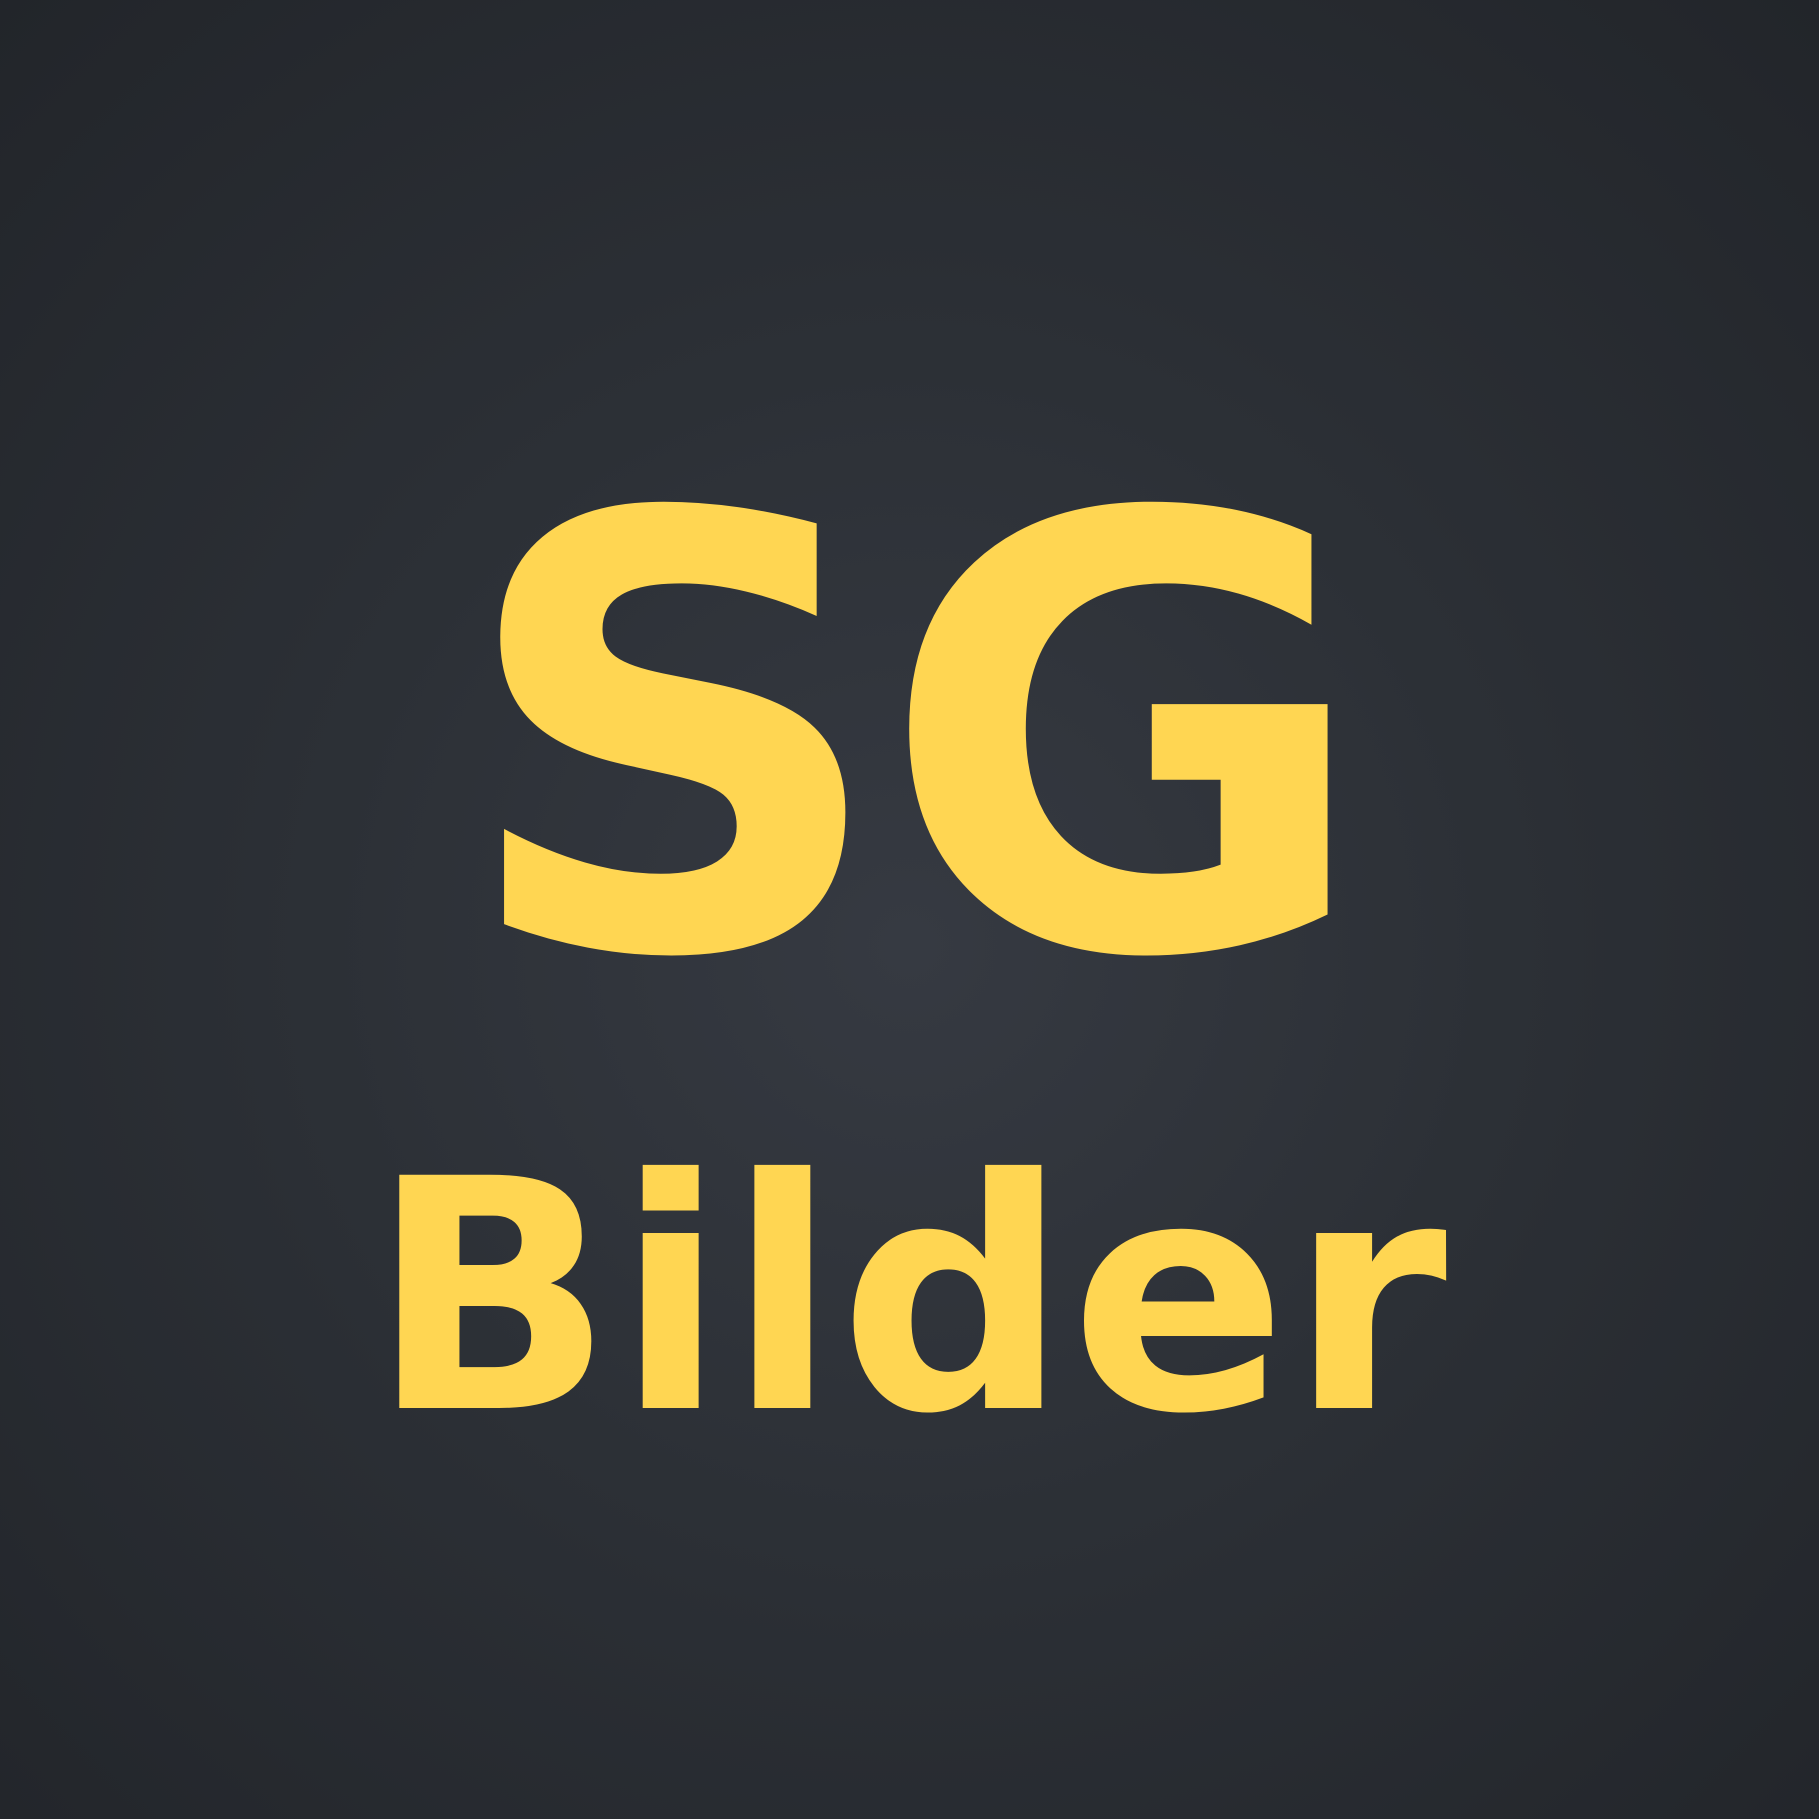 The width and height of the screenshot is (1819, 1819). I want to click on logo-wordmark: Bilder, so click(909, 1298).